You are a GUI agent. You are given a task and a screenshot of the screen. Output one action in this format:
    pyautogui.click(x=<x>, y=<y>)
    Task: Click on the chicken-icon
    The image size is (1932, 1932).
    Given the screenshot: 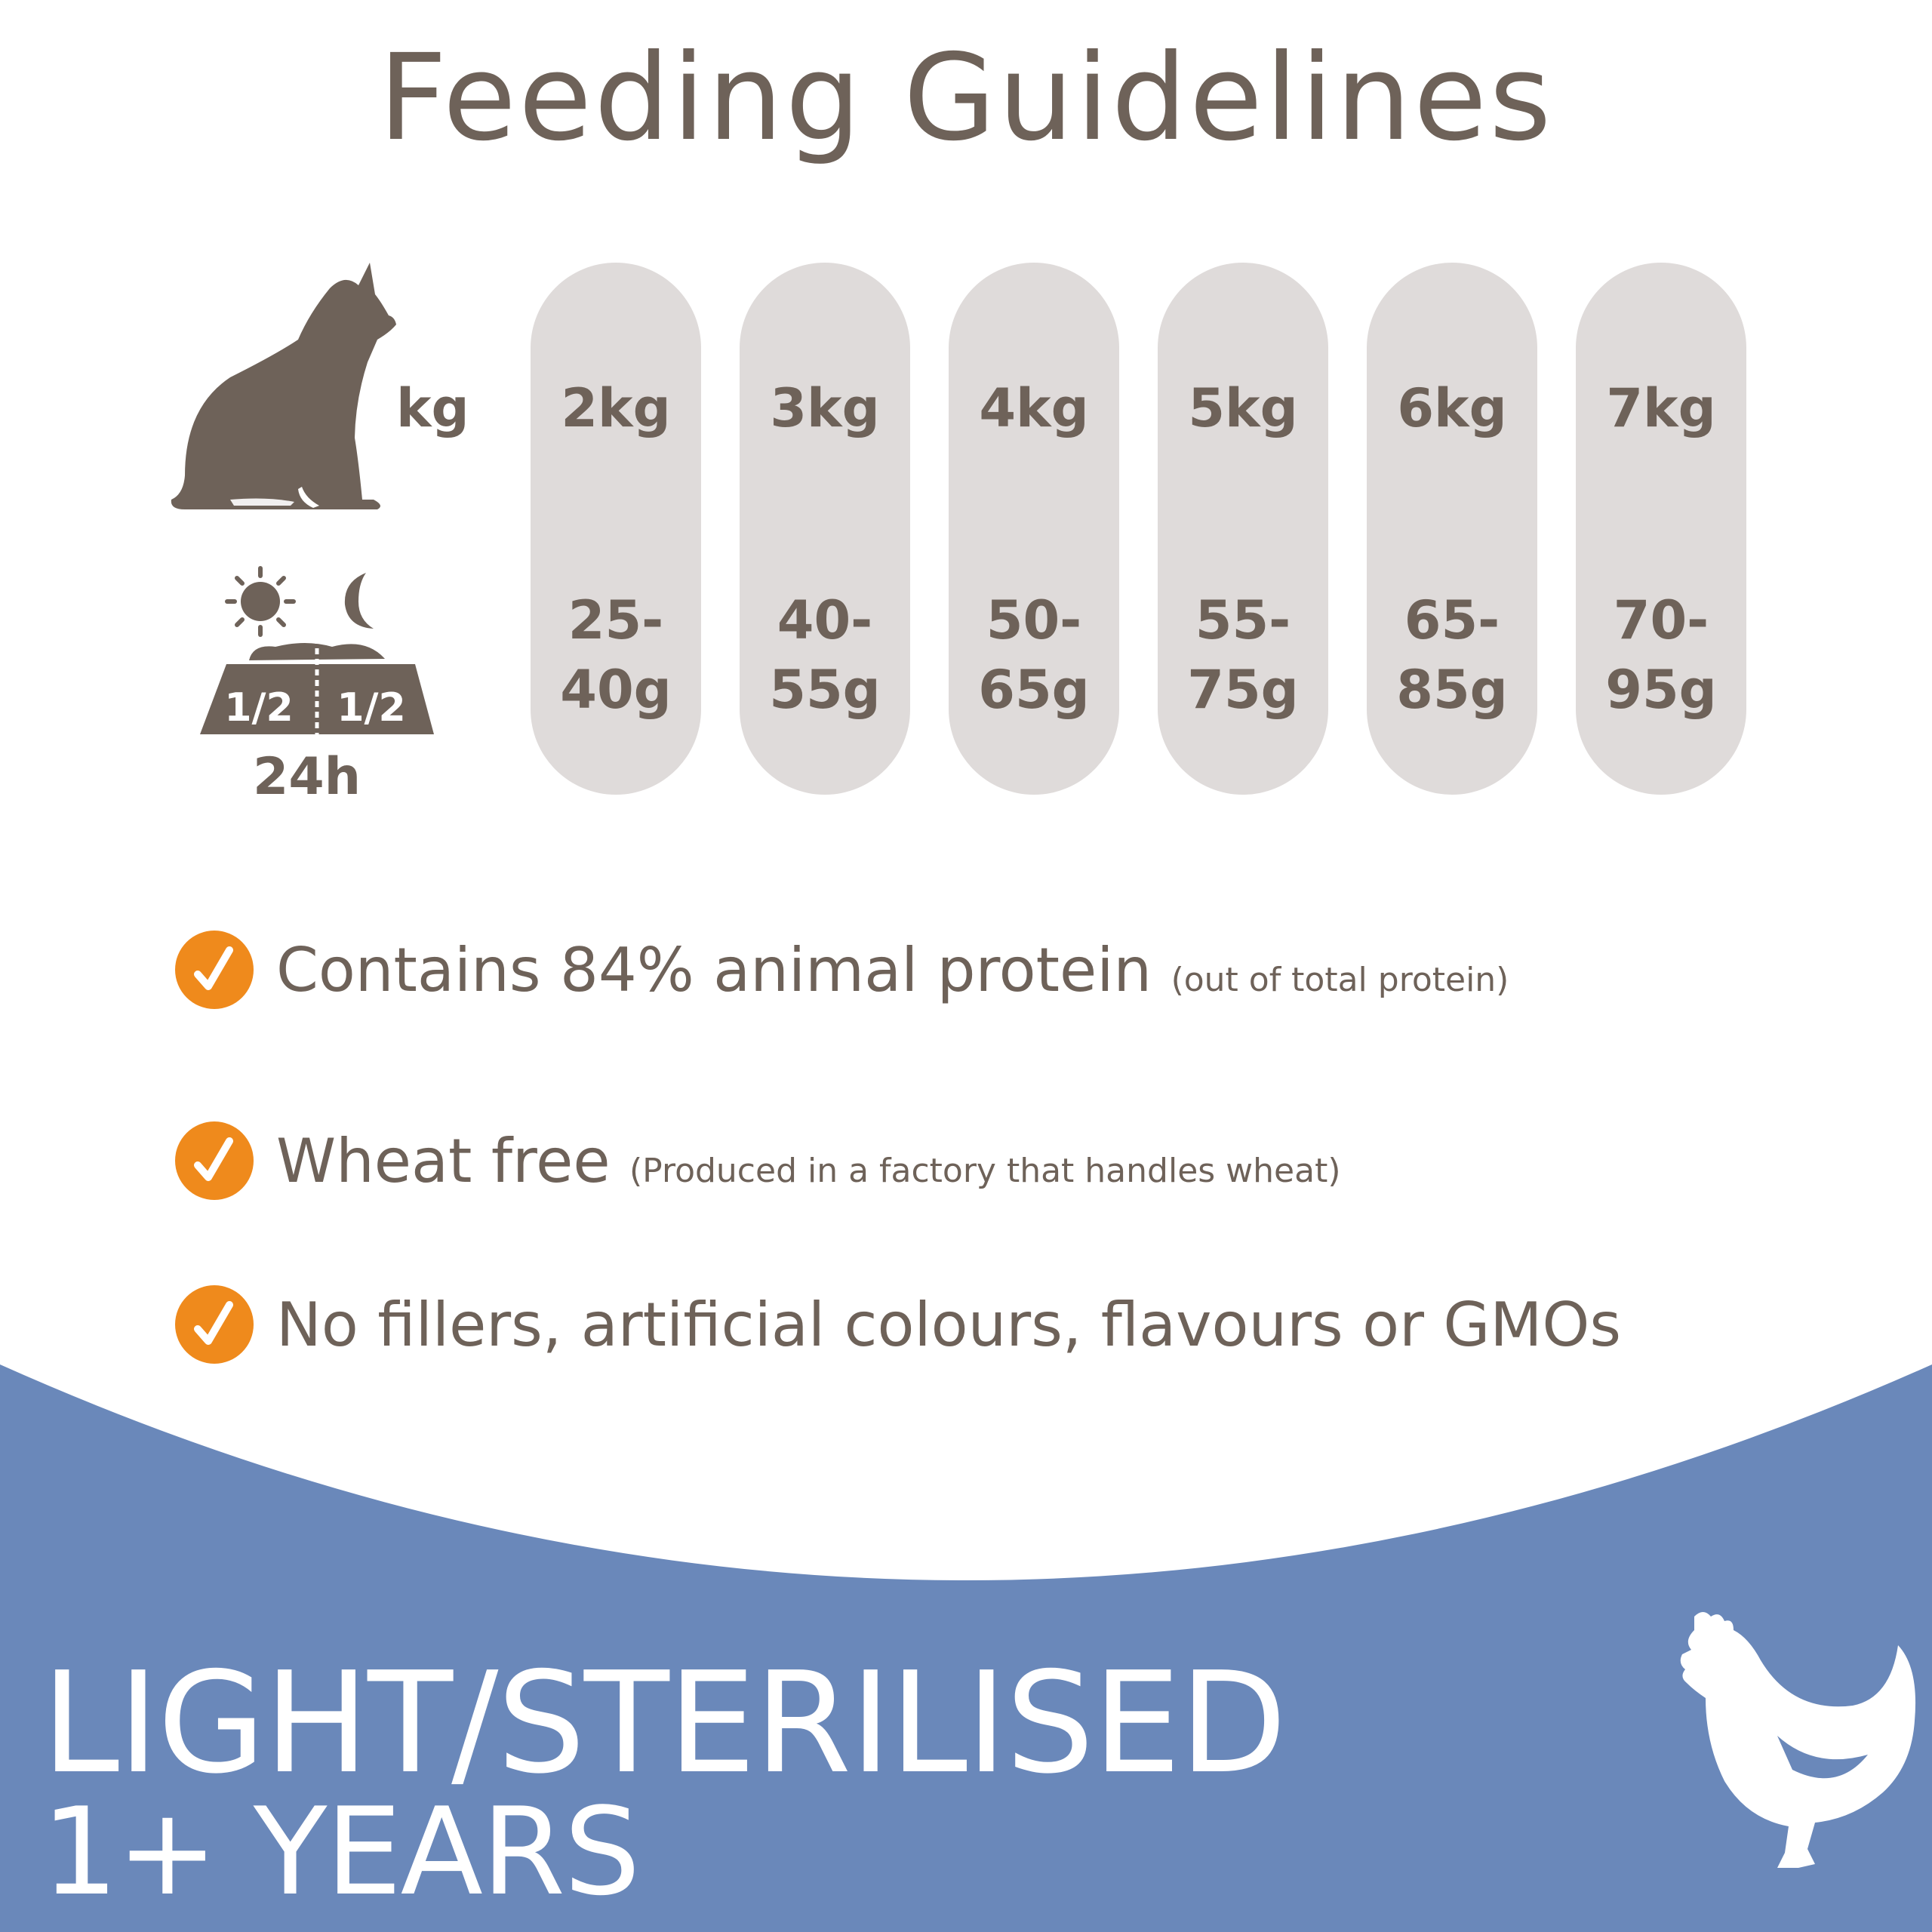 What is the action you would take?
    pyautogui.click(x=1798, y=1740)
    